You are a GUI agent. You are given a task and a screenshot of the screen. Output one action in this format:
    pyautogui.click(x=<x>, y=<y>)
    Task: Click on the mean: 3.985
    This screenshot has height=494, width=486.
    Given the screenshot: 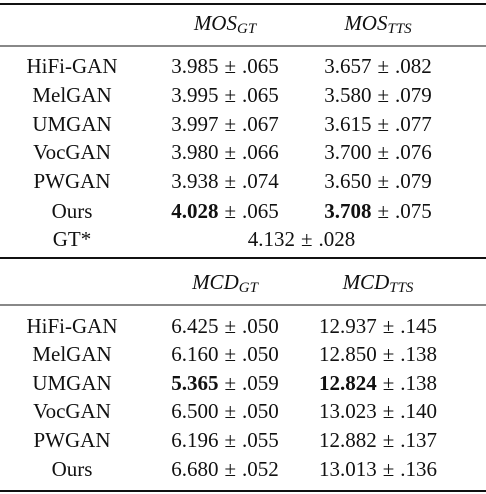 What is the action you would take?
    pyautogui.click(x=194, y=66)
    